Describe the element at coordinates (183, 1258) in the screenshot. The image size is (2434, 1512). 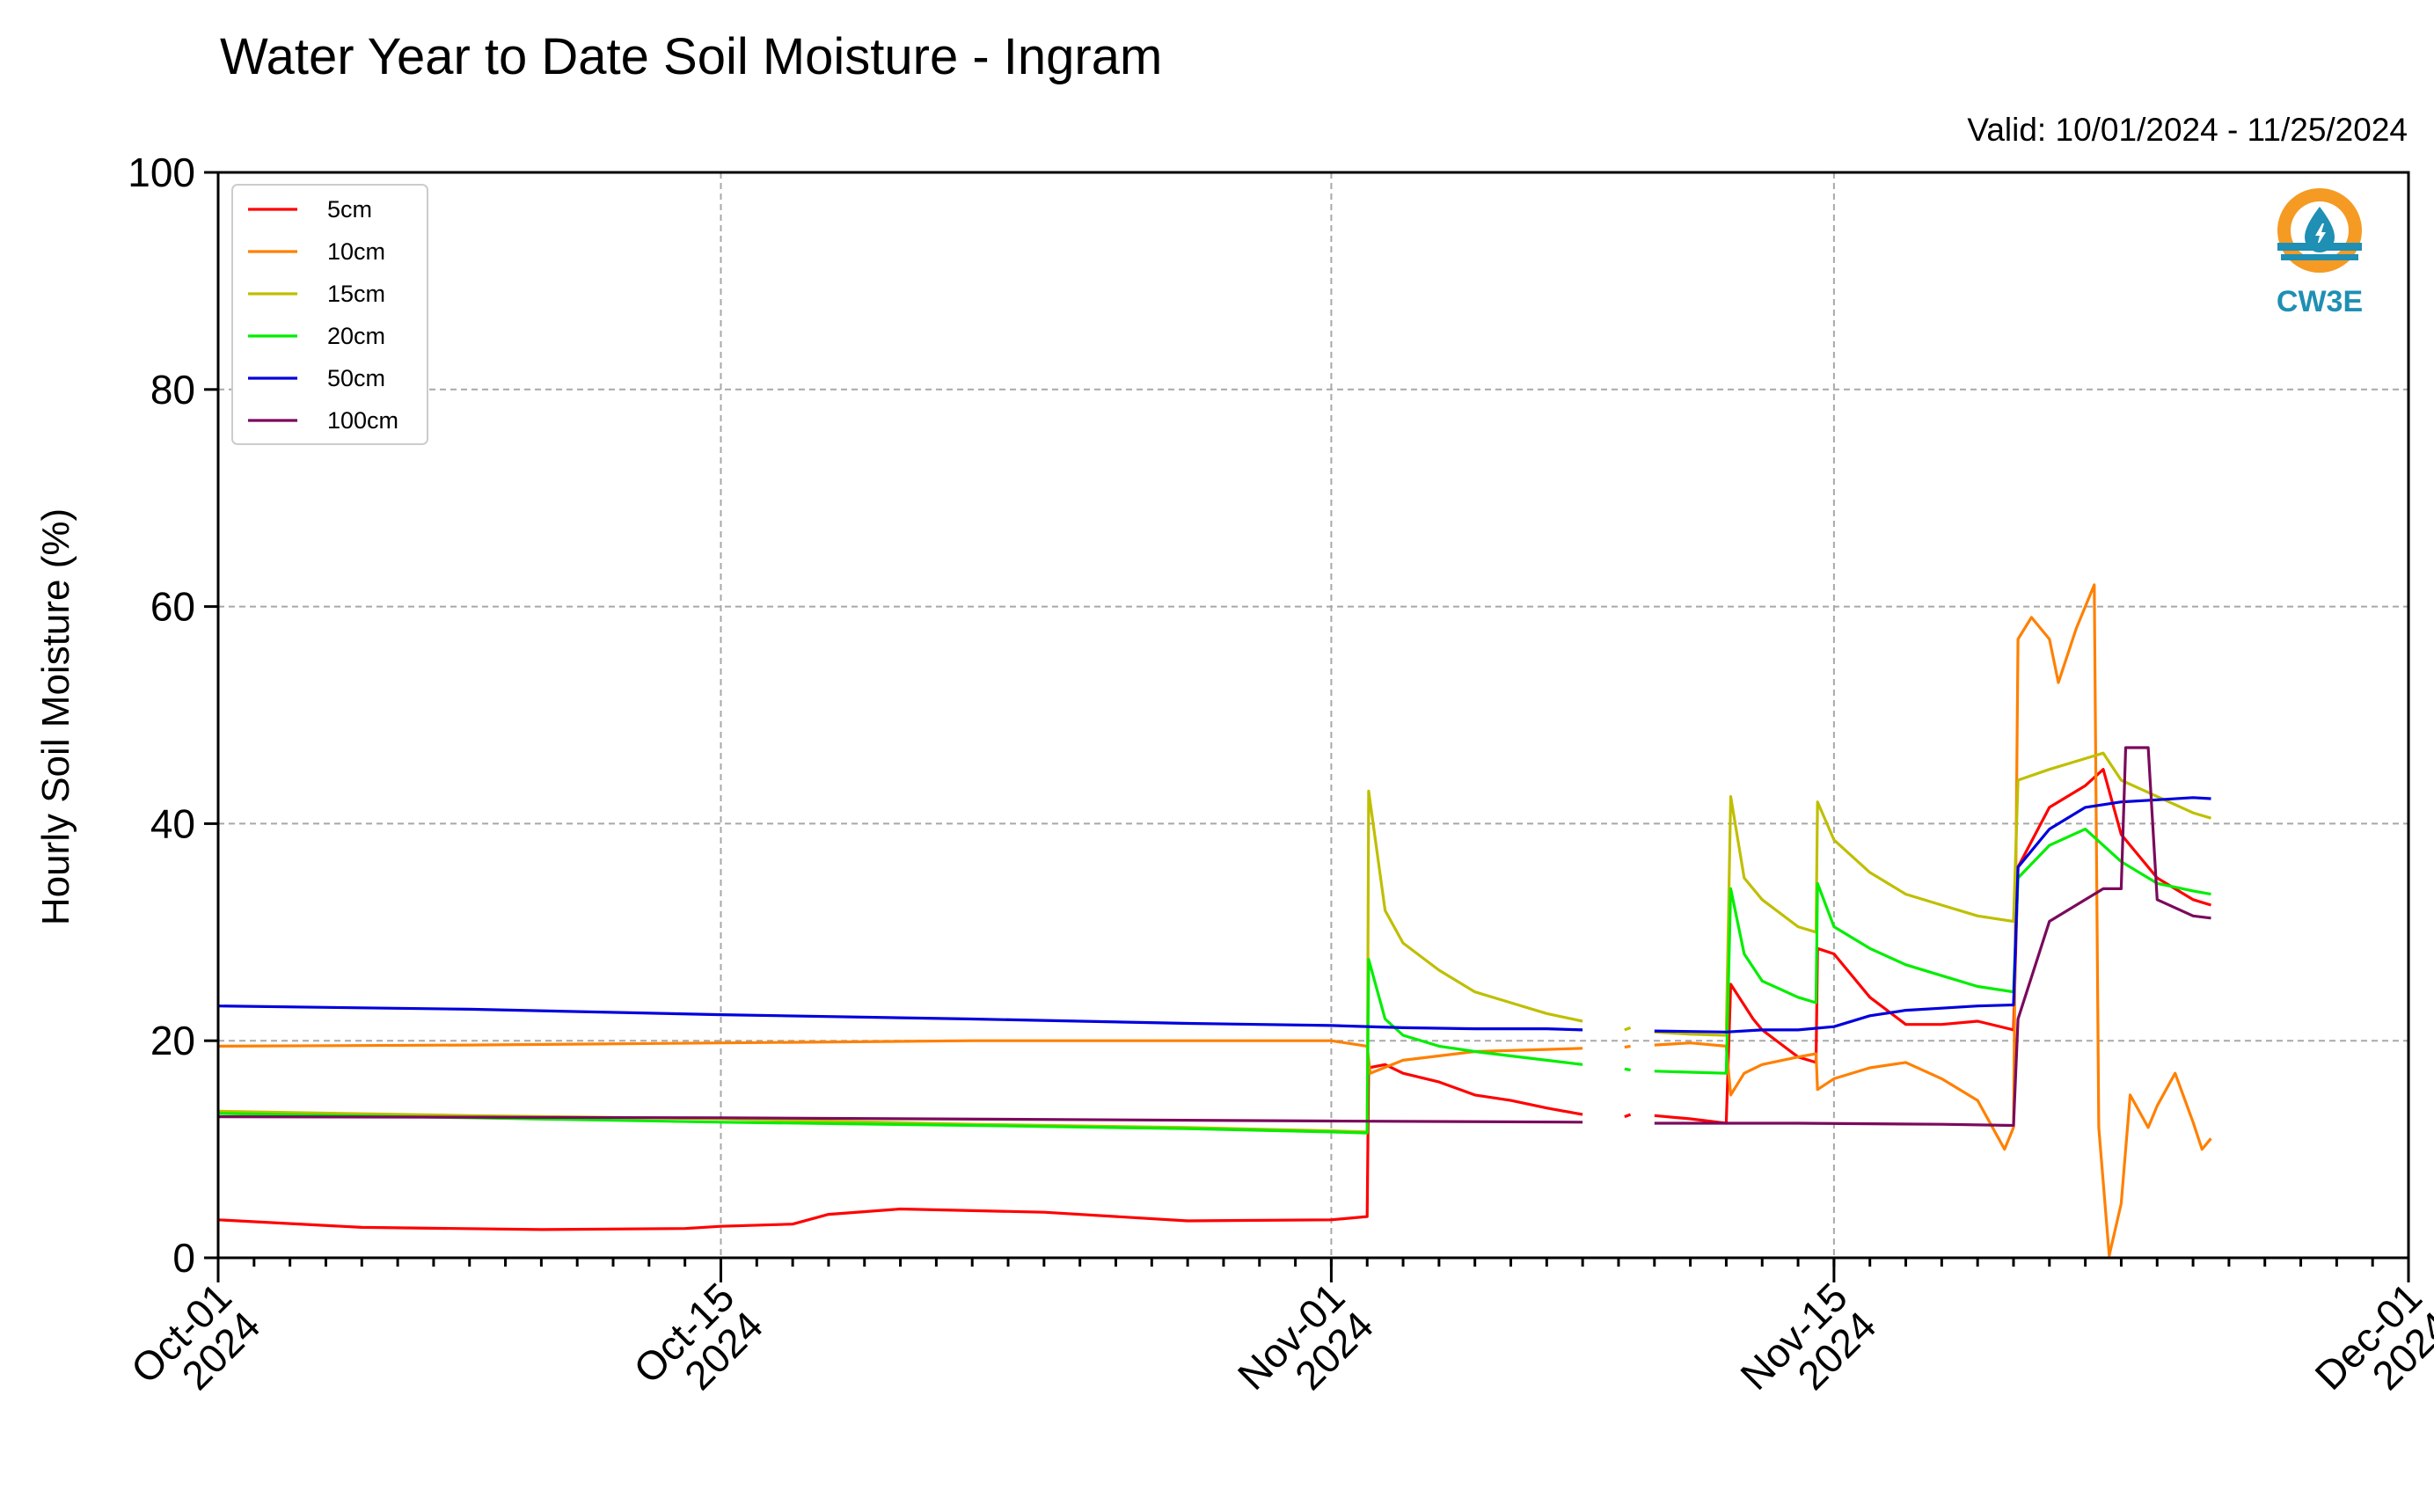
I see `y-tick-label: 0` at that location.